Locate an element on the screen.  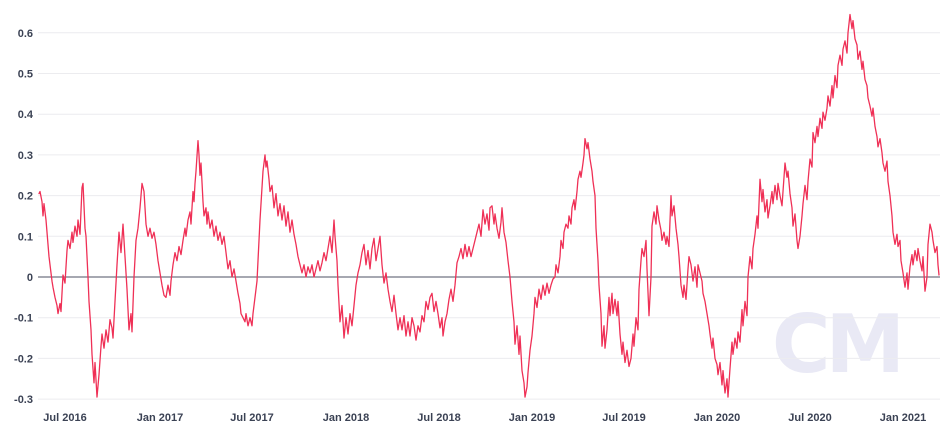
x-tick-label: Jan 2017 is located at coordinates (160, 418).